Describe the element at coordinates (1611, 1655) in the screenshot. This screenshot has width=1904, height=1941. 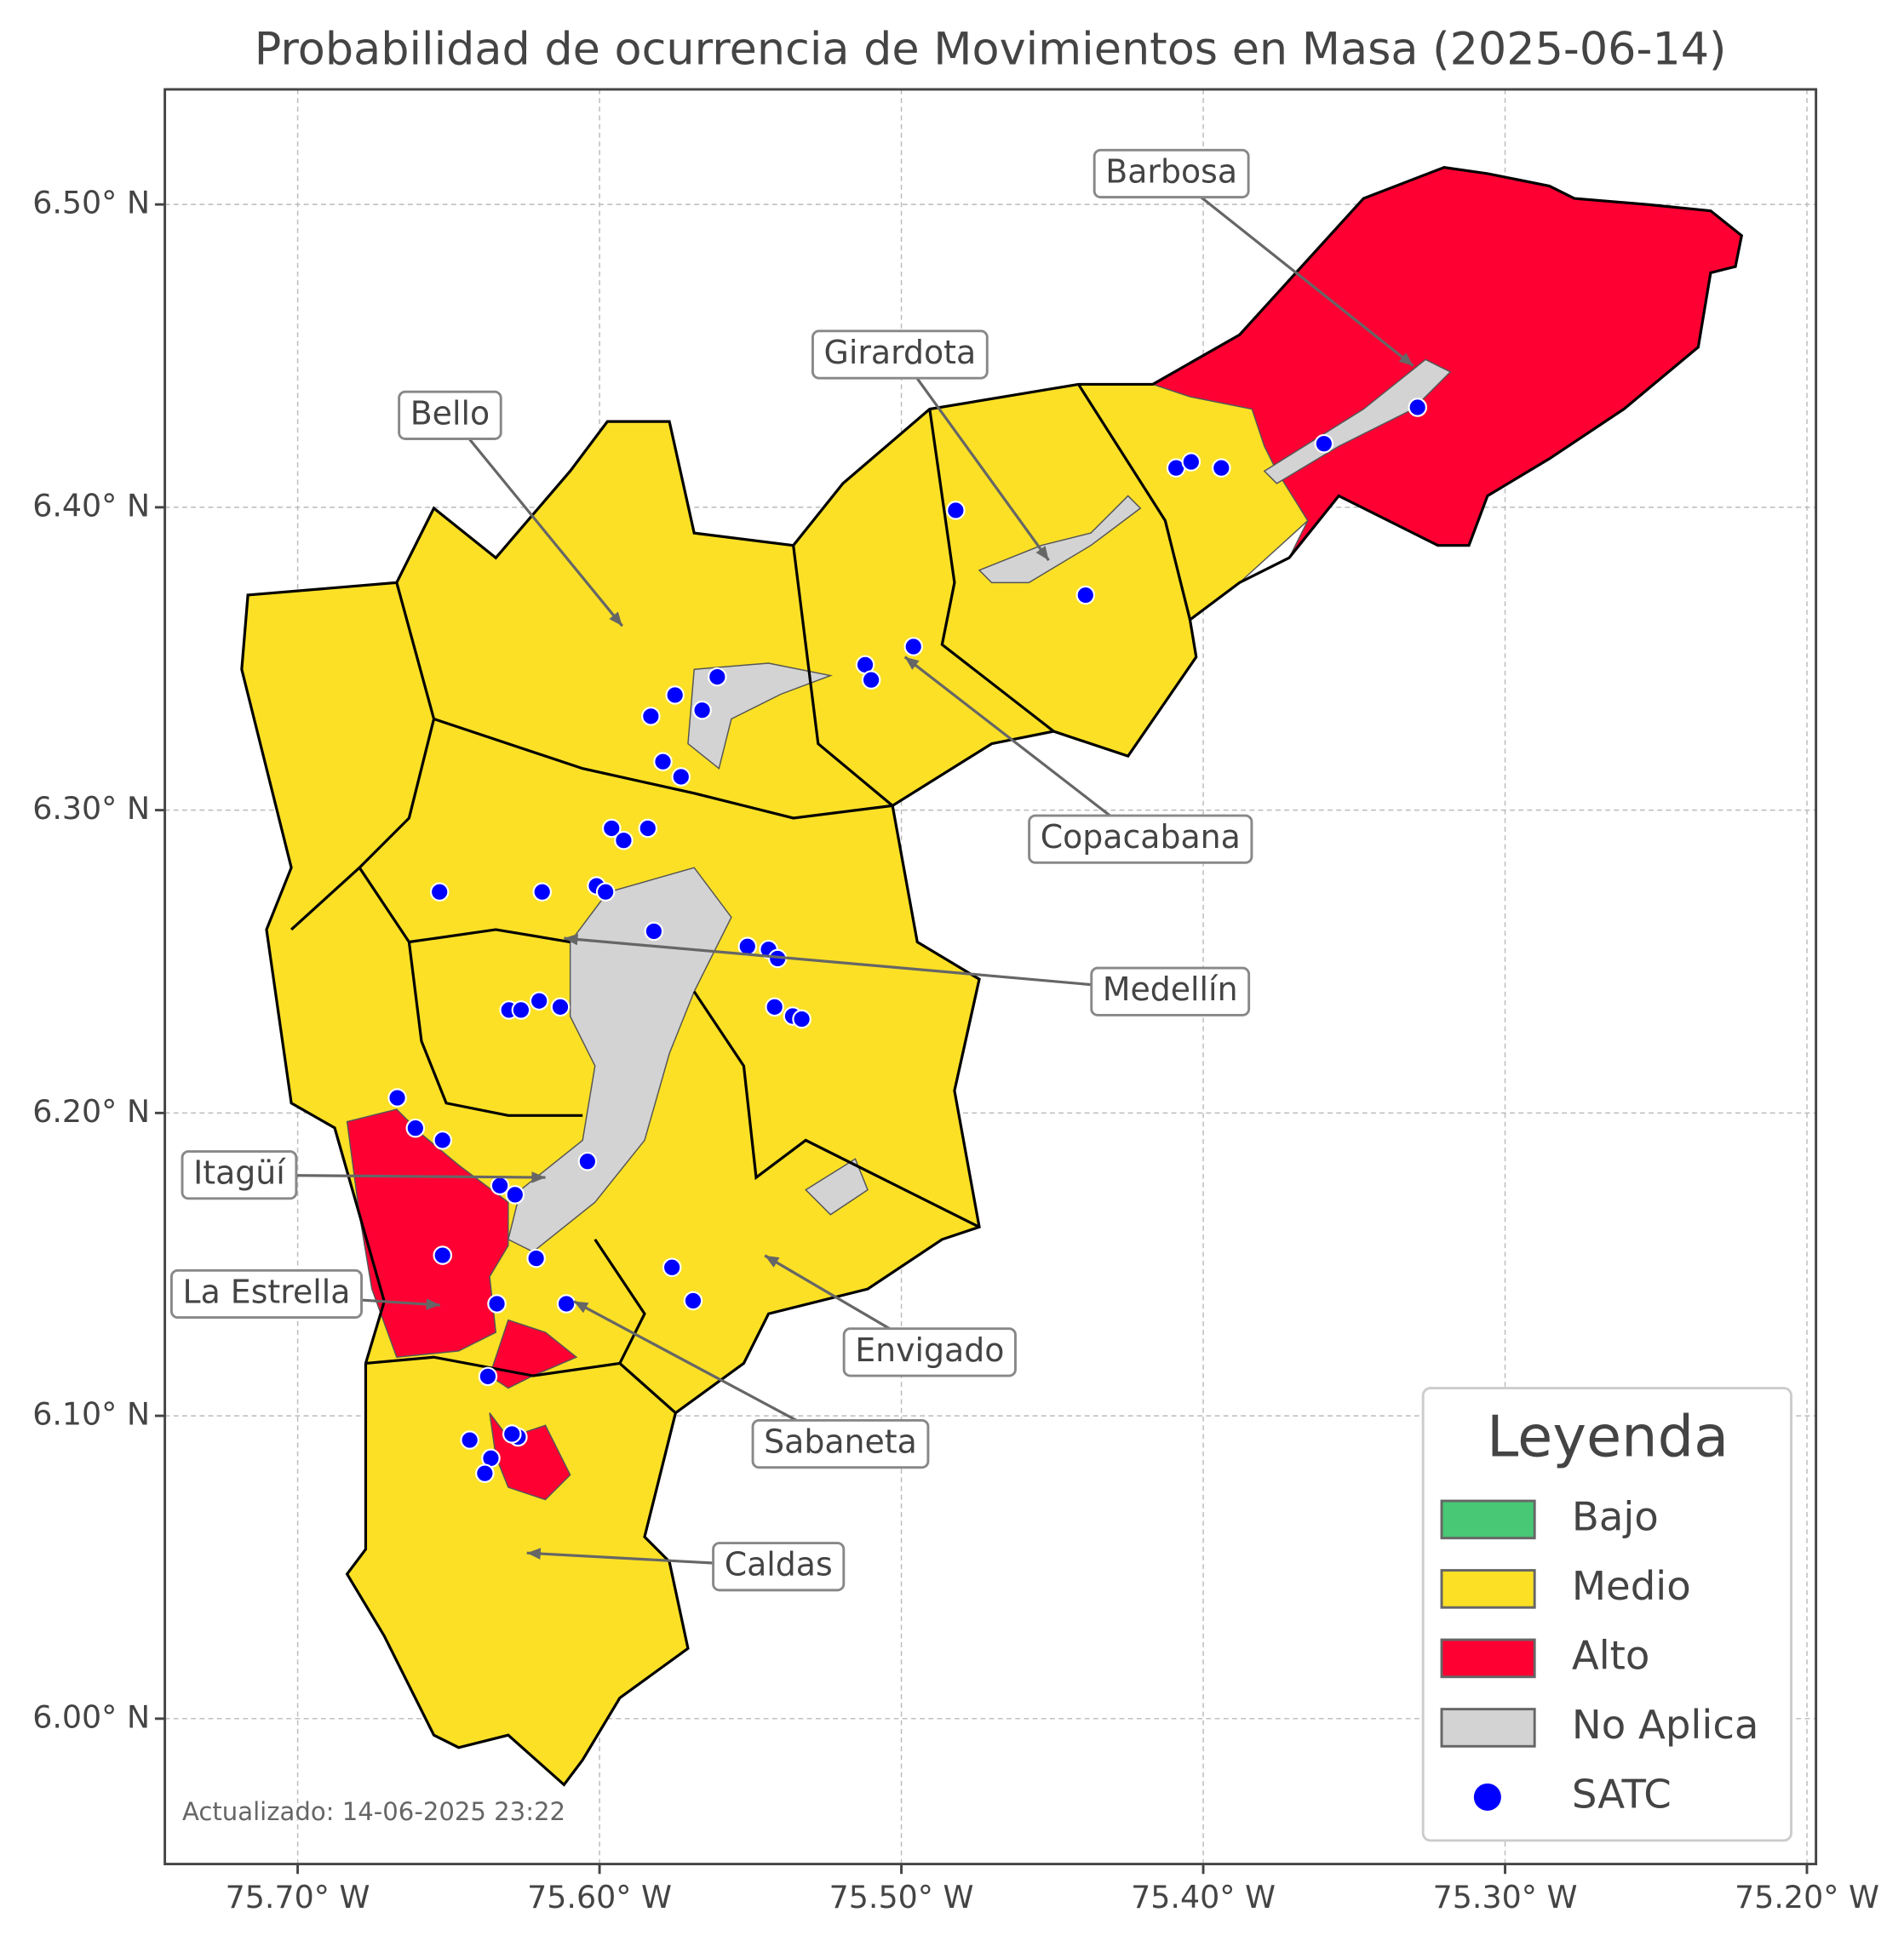
I see `legend-label: Alto` at that location.